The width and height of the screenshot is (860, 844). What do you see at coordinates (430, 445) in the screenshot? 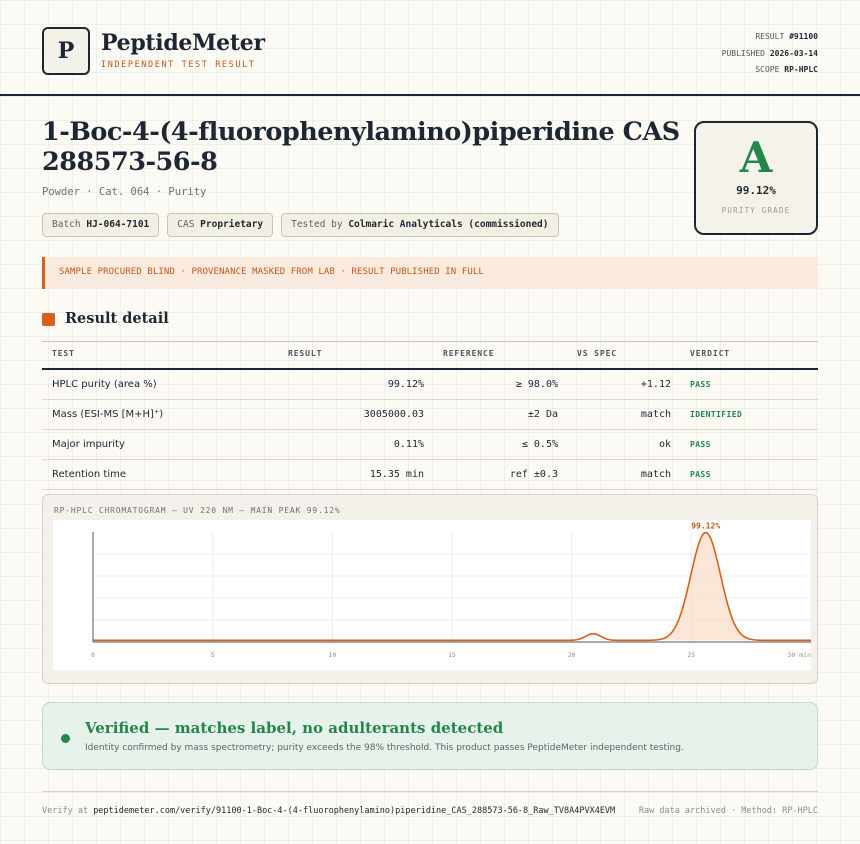
I see `table-row: Major impurity 0.11% ≤ 0.5% ok PASS` at bounding box center [430, 445].